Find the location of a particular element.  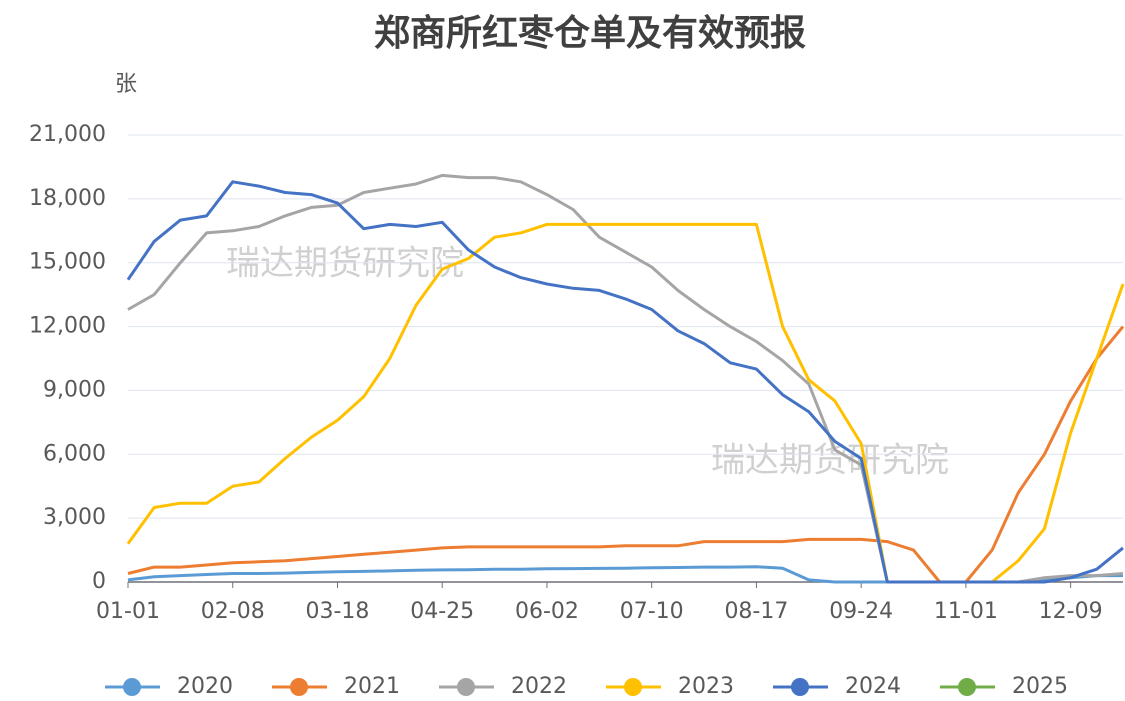

y-tick-label: 12,000 is located at coordinates (67, 326).